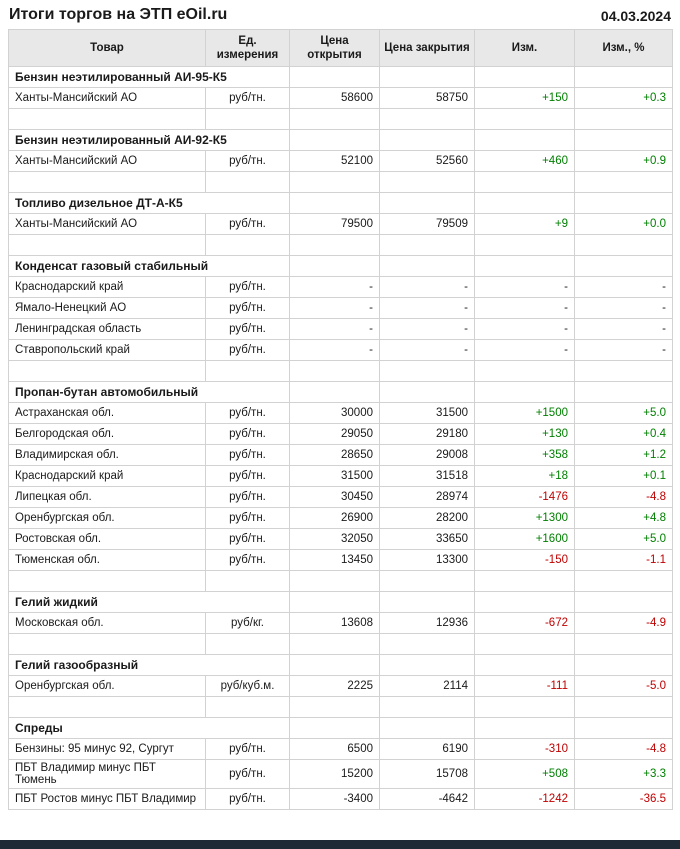 This screenshot has width=680, height=849. What do you see at coordinates (340, 497) in the screenshot?
I see `data-row: Липецкая обл. руб/тн. 30450 28974 -1476 -4.8` at bounding box center [340, 497].